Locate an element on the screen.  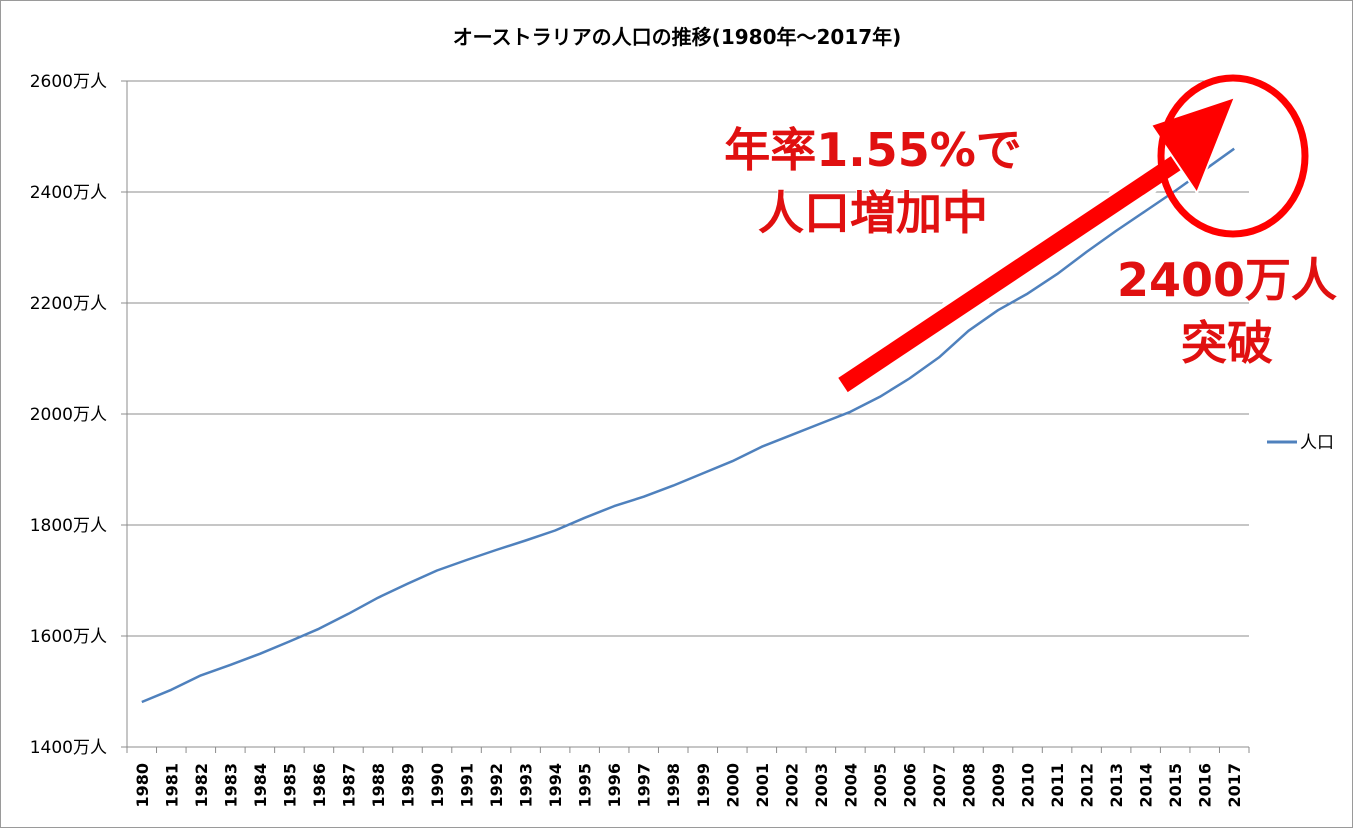
x-tick-label: 2015 is located at coordinates (1175, 785).